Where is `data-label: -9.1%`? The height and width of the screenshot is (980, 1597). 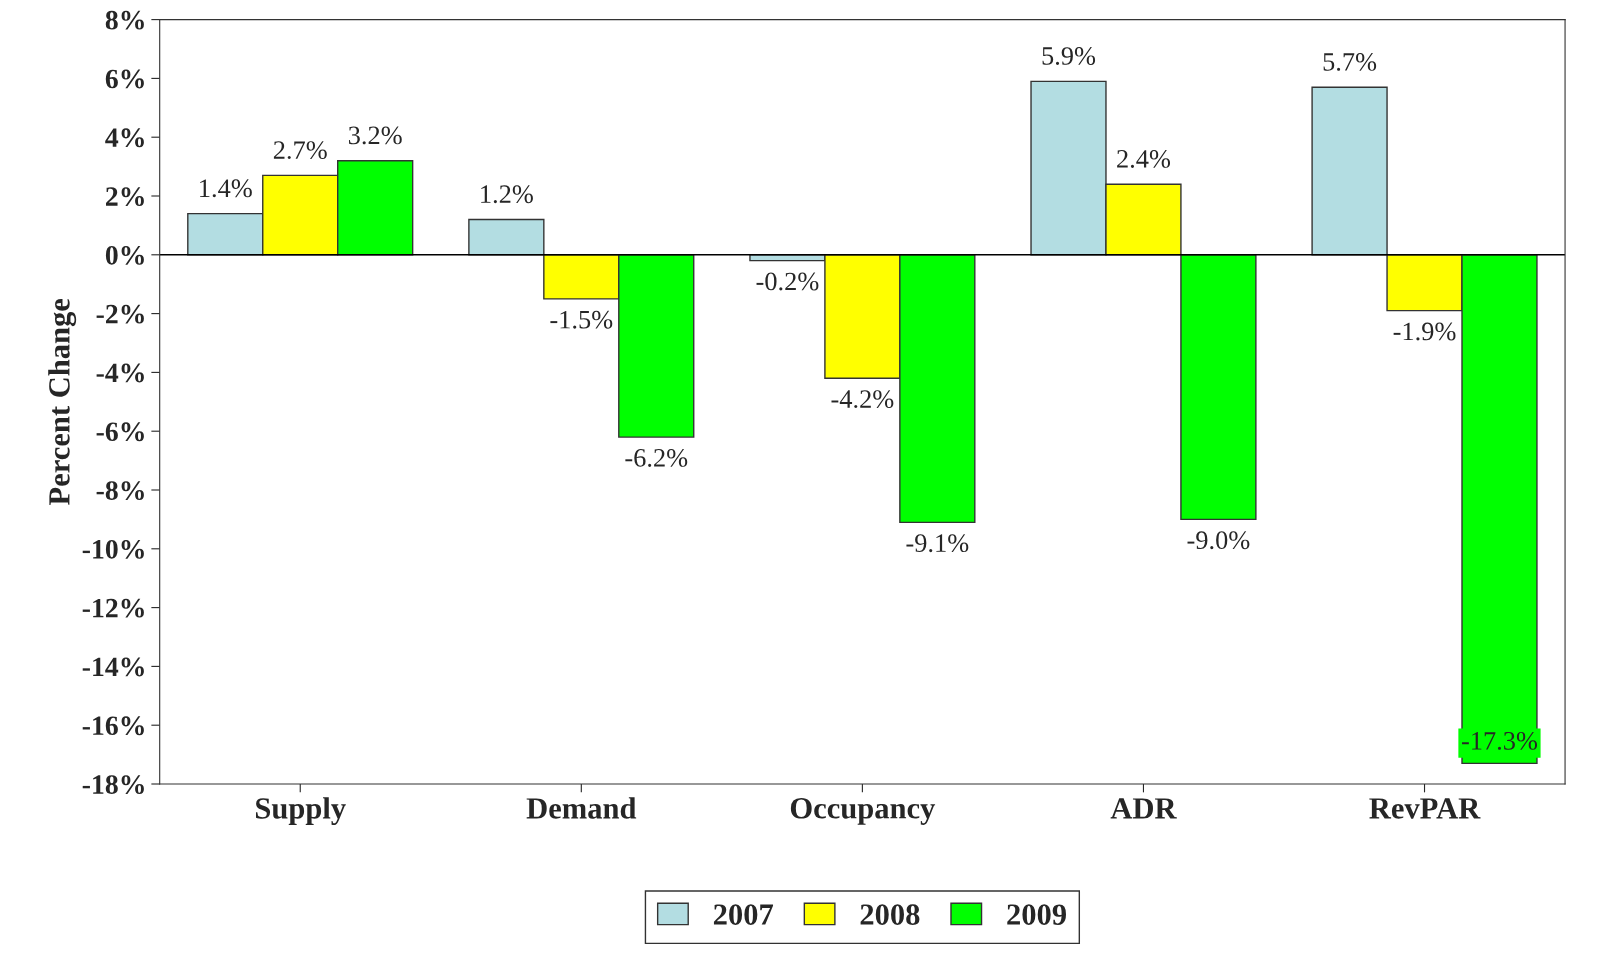
data-label: -9.1% is located at coordinates (937, 543).